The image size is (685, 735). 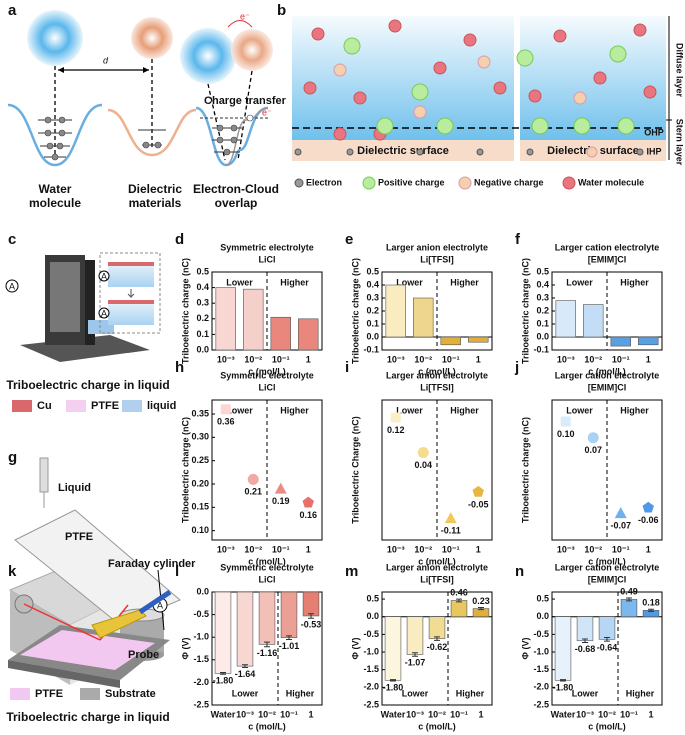 I want to click on data-label: 0.16, so click(x=308, y=515).